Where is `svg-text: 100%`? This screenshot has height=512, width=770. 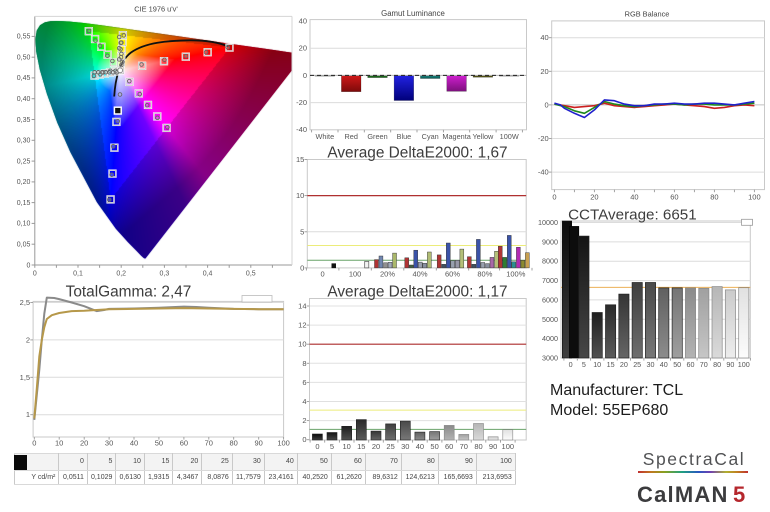
svg-text: 100% is located at coordinates (516, 273).